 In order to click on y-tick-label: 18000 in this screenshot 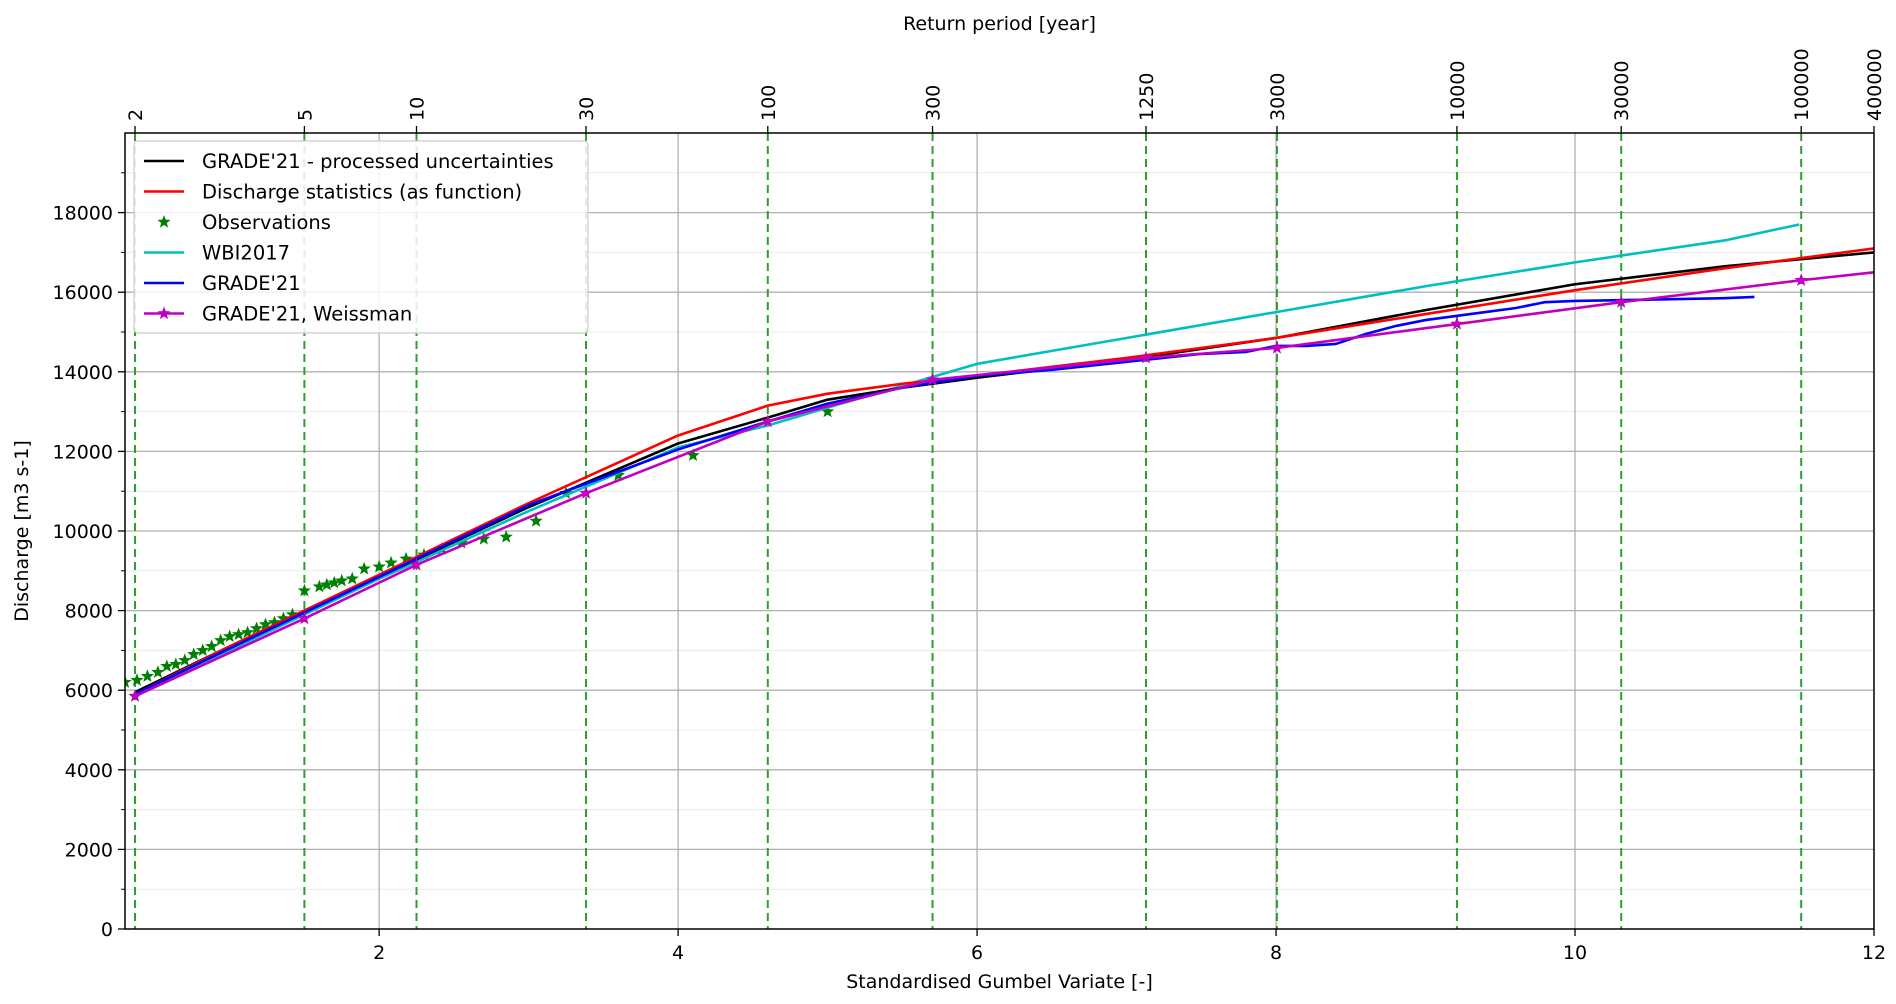, I will do `click(83, 214)`.